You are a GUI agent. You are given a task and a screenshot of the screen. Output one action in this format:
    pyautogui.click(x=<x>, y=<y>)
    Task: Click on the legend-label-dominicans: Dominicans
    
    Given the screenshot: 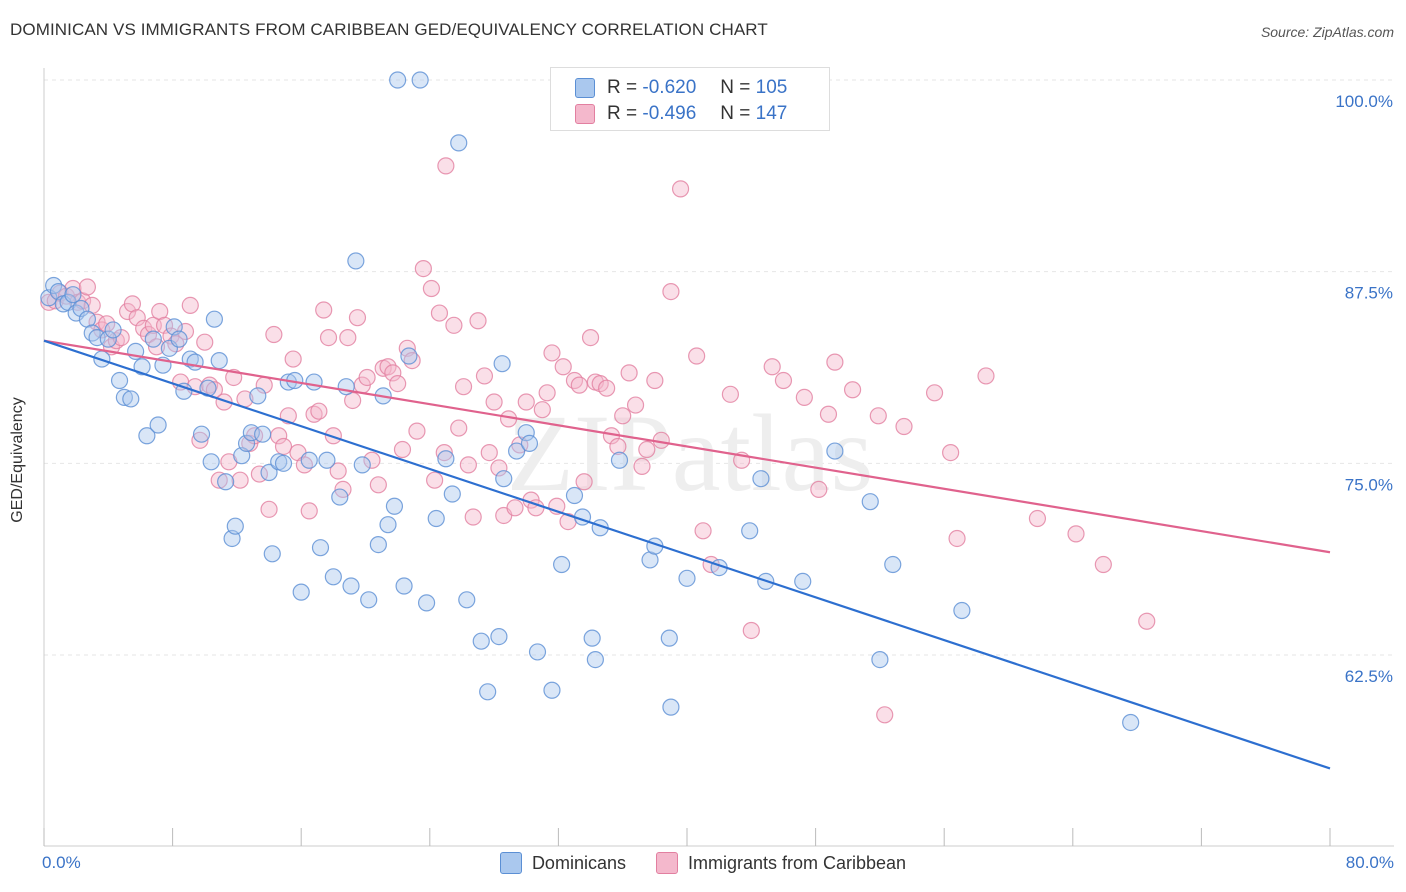 What is the action you would take?
    pyautogui.click(x=578, y=862)
    